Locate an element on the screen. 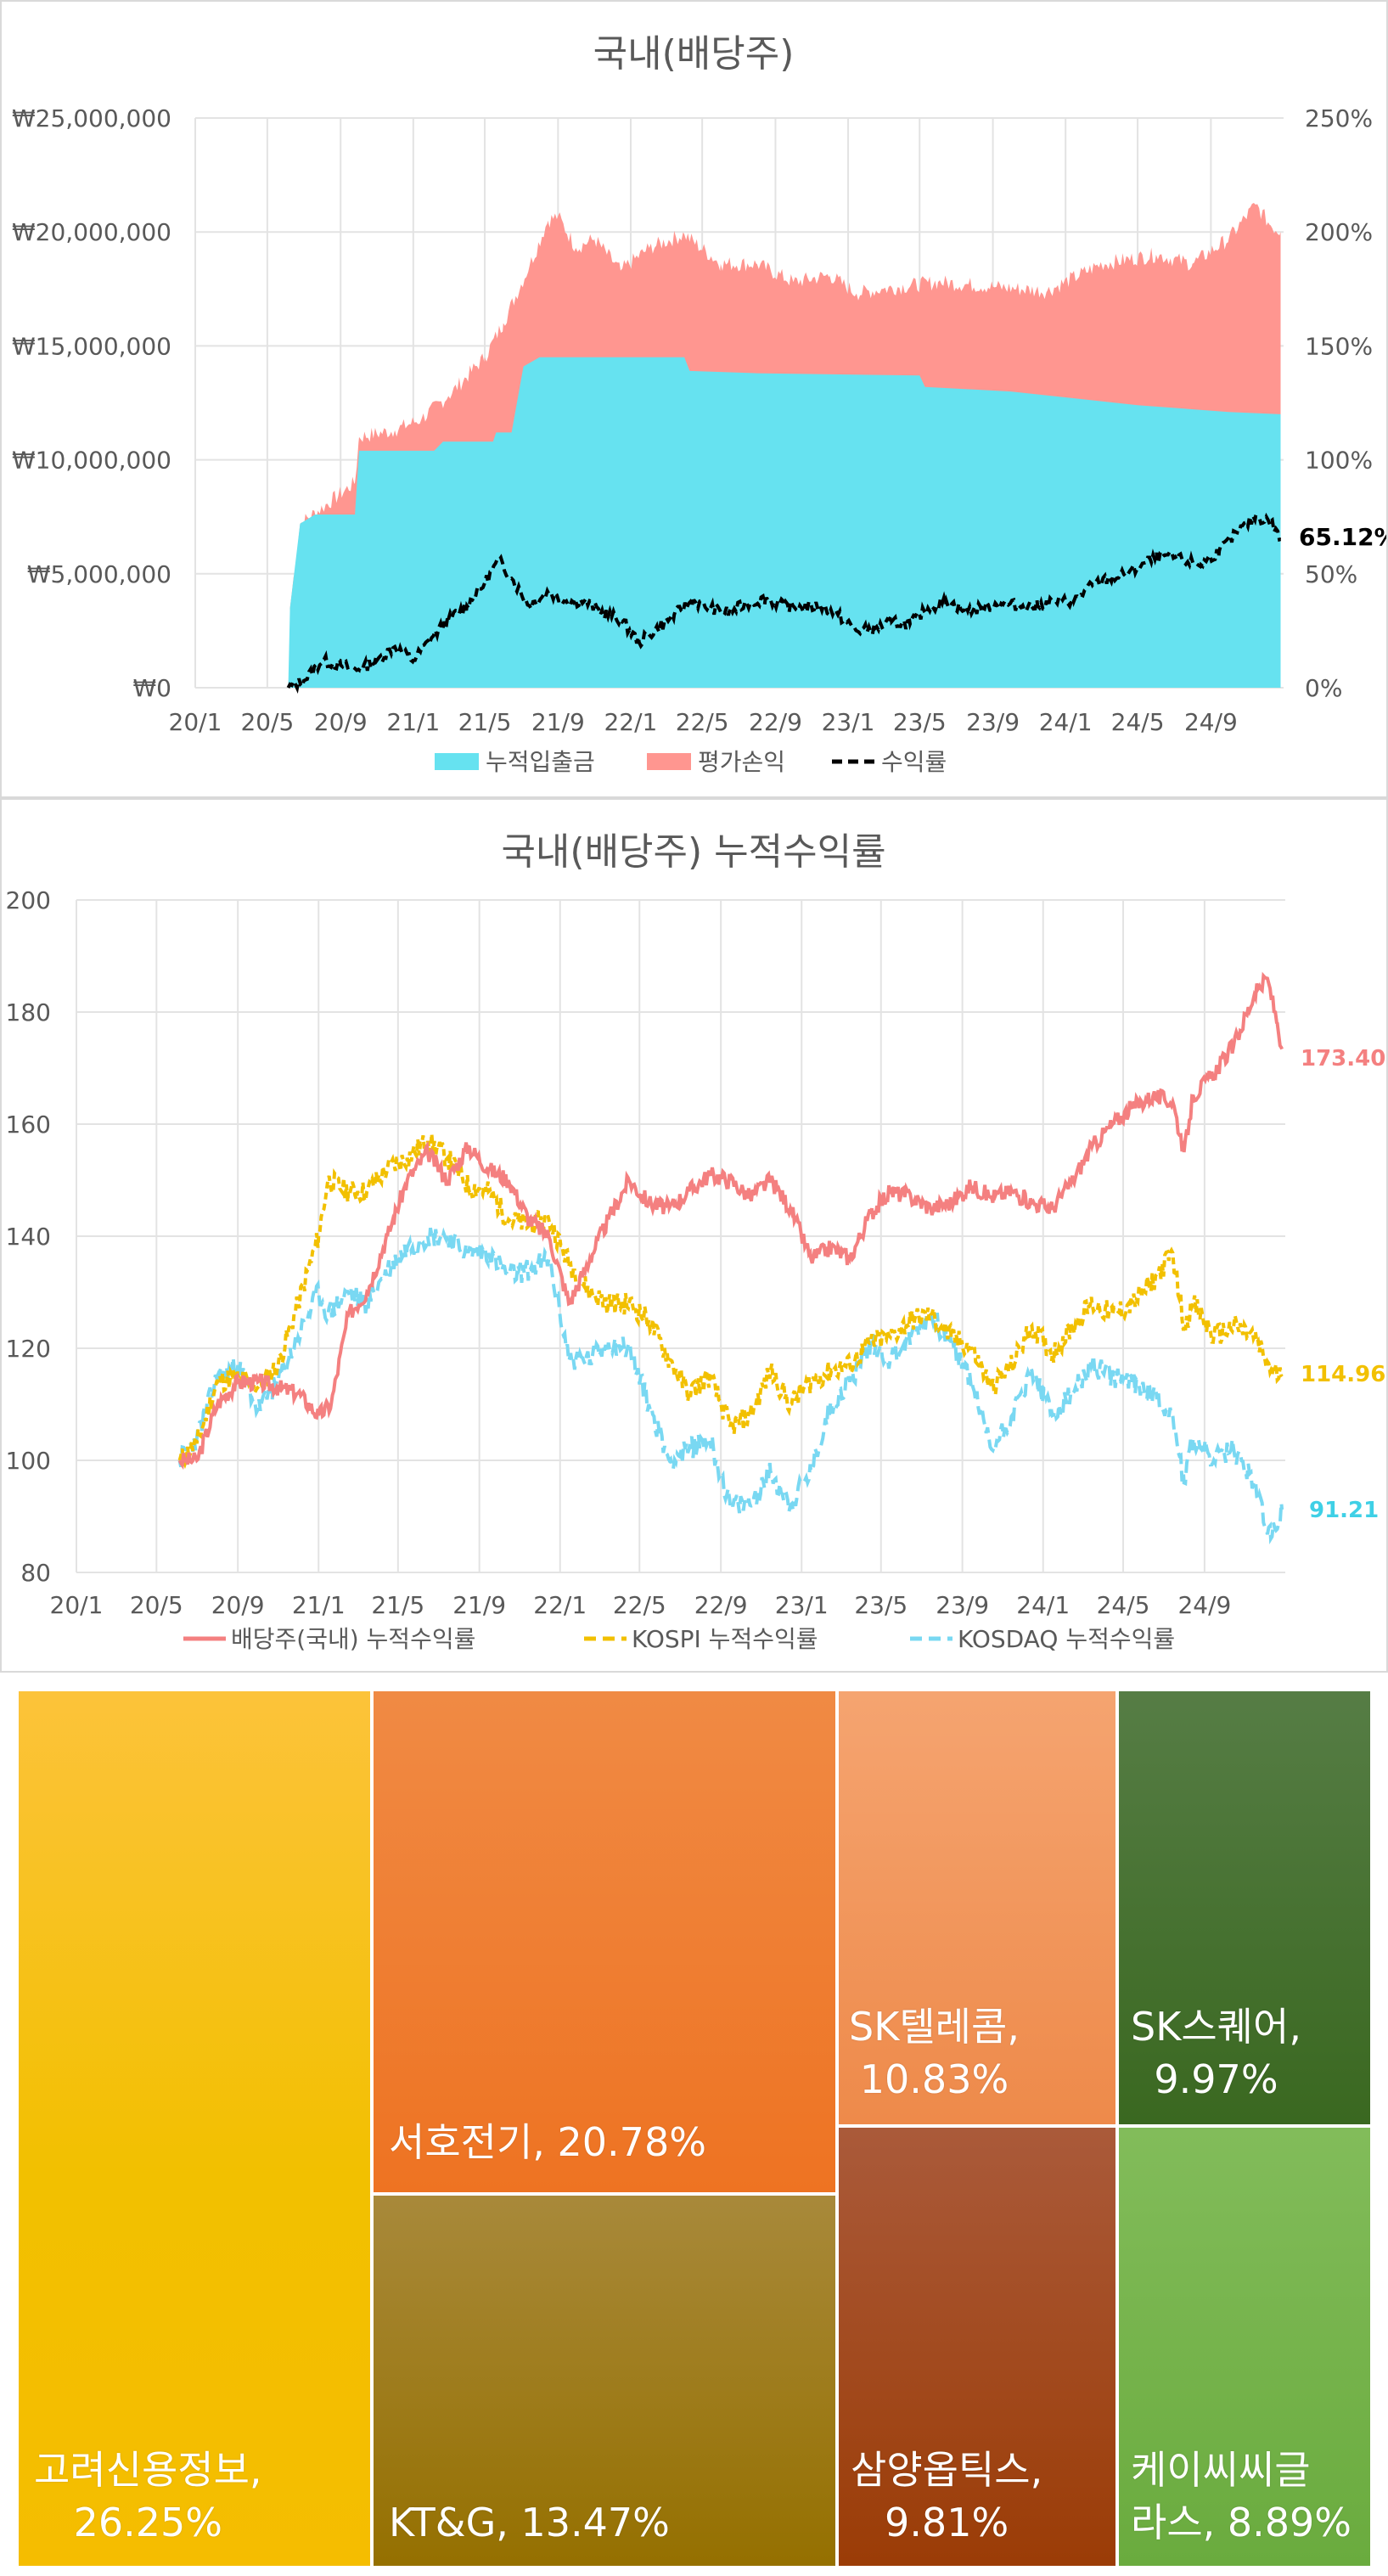  kosdaq-end-label: 91.21 is located at coordinates (1344, 1510).